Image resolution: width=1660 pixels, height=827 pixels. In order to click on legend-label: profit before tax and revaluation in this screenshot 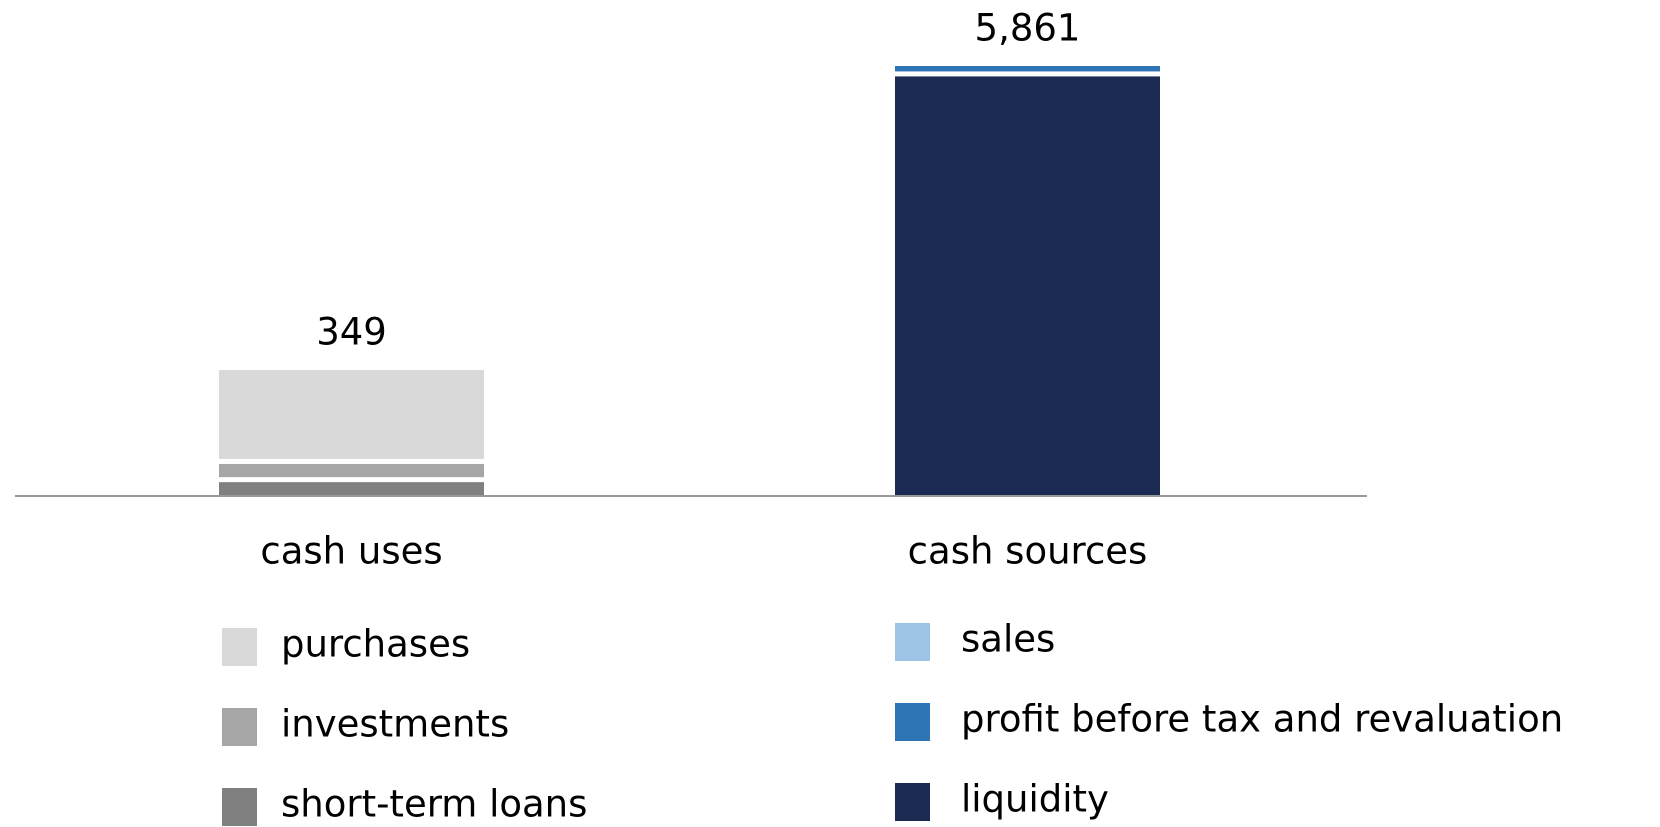, I will do `click(1262, 719)`.